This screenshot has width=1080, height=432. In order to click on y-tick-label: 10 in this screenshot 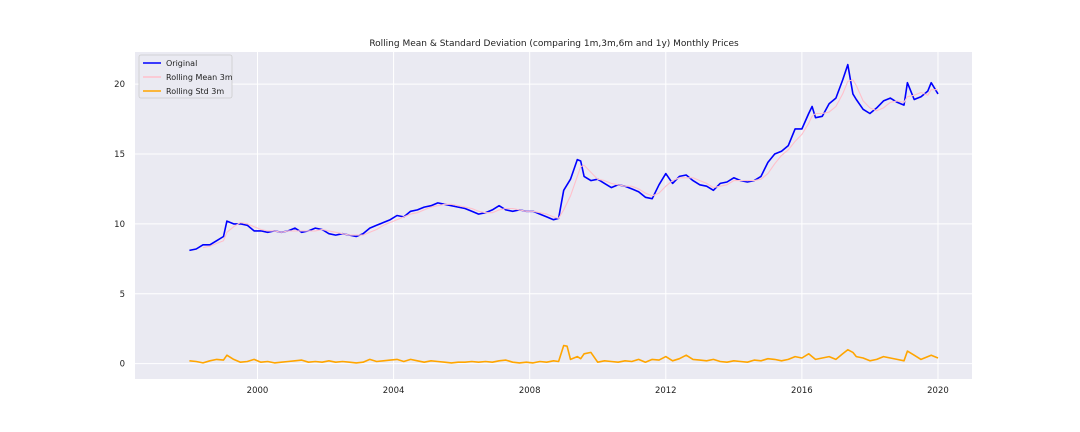, I will do `click(119, 225)`.